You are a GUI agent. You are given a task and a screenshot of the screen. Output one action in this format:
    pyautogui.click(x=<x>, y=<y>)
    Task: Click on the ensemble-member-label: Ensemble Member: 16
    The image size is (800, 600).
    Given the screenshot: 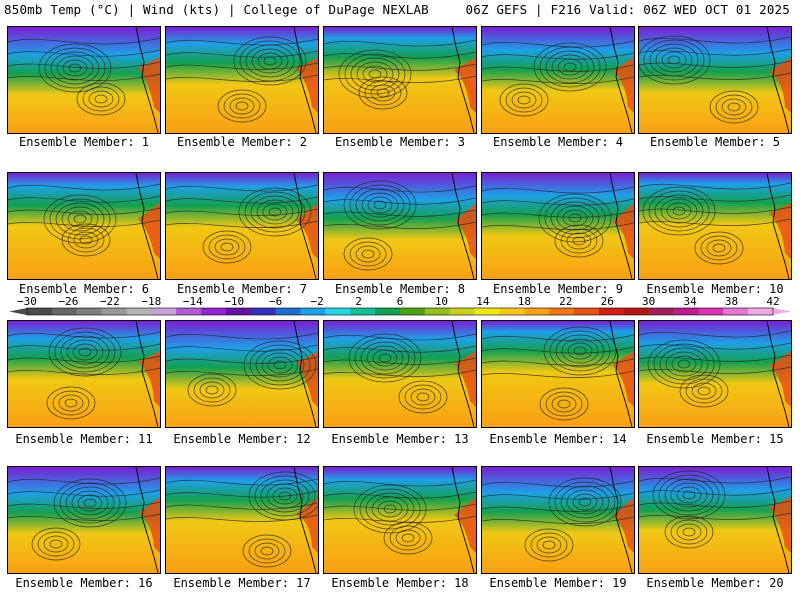 What is the action you would take?
    pyautogui.click(x=84, y=583)
    